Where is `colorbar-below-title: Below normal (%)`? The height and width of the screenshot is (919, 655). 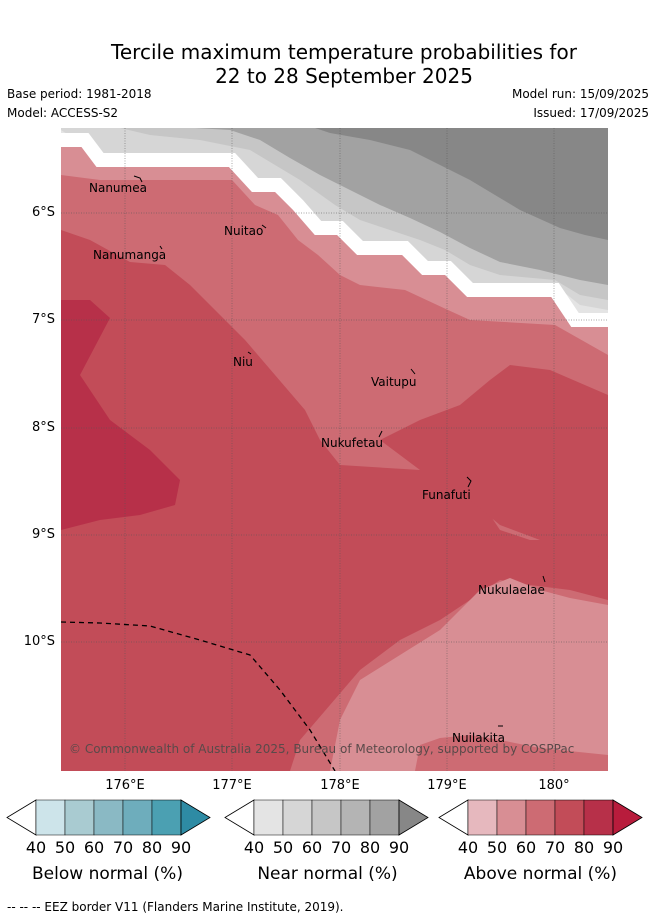 colorbar-below-title: Below normal (%) is located at coordinates (107, 874).